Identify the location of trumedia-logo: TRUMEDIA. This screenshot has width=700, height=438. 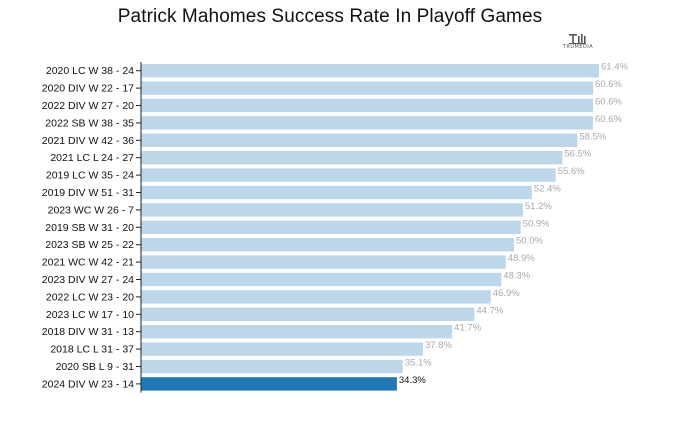
(578, 42).